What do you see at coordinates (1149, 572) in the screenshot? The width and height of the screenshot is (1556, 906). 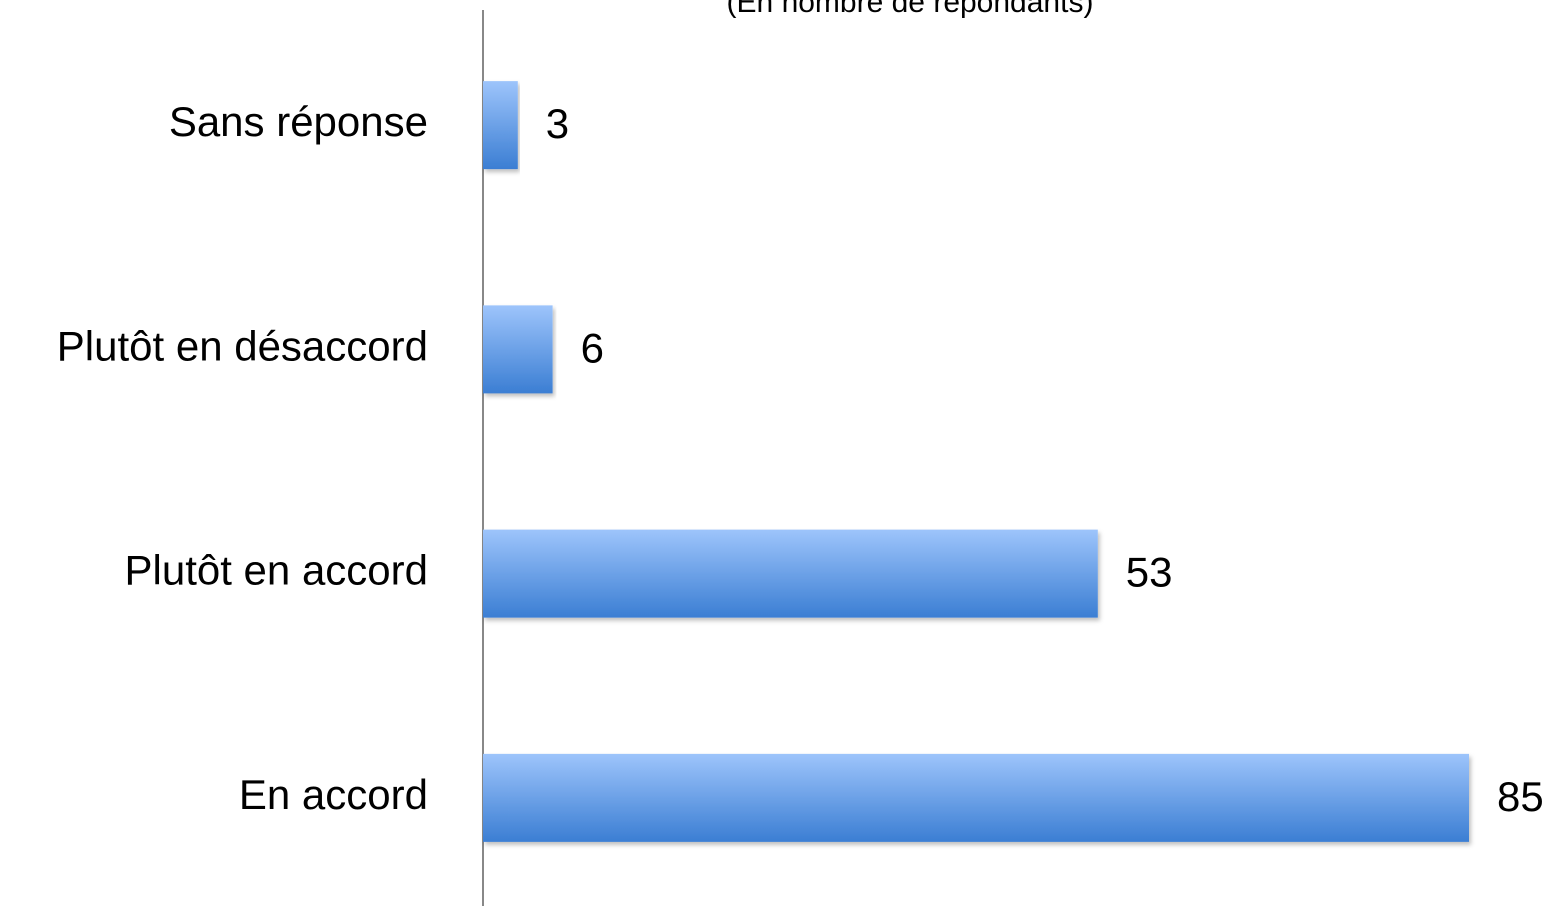 I see `value-label: 53` at bounding box center [1149, 572].